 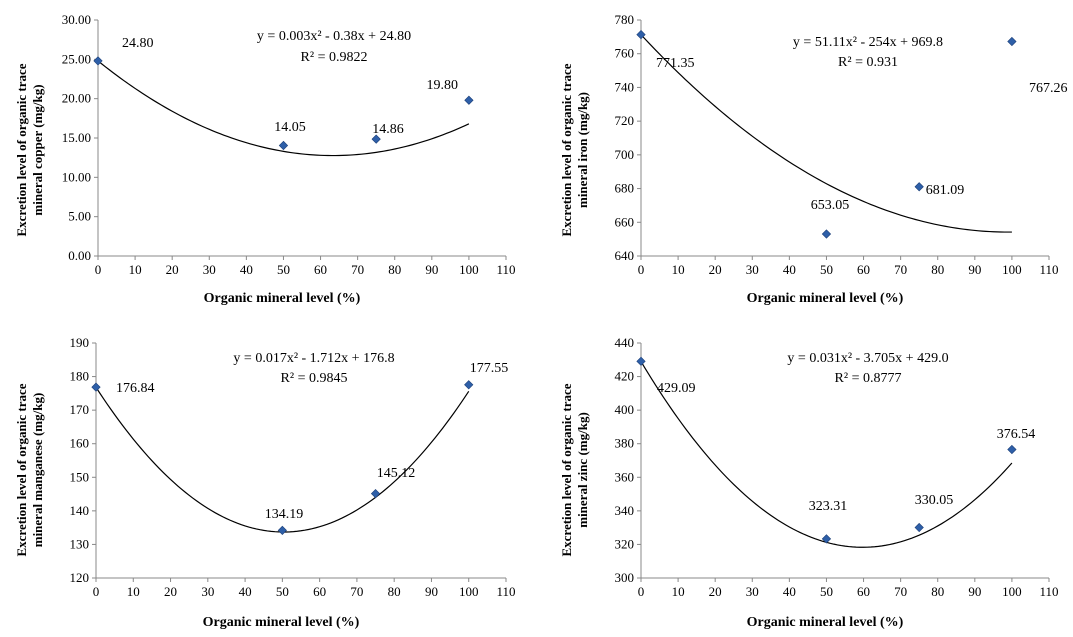 What do you see at coordinates (489, 368) in the screenshot?
I see `data-label: 177.55` at bounding box center [489, 368].